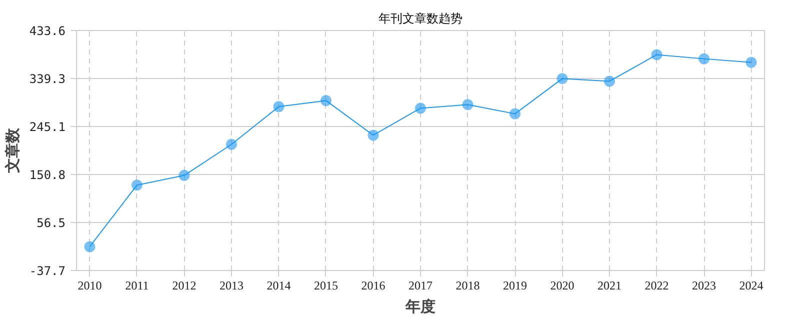 This screenshot has height=330, width=798. Describe the element at coordinates (47, 127) in the screenshot. I see `y-tick-label: 245.1` at that location.